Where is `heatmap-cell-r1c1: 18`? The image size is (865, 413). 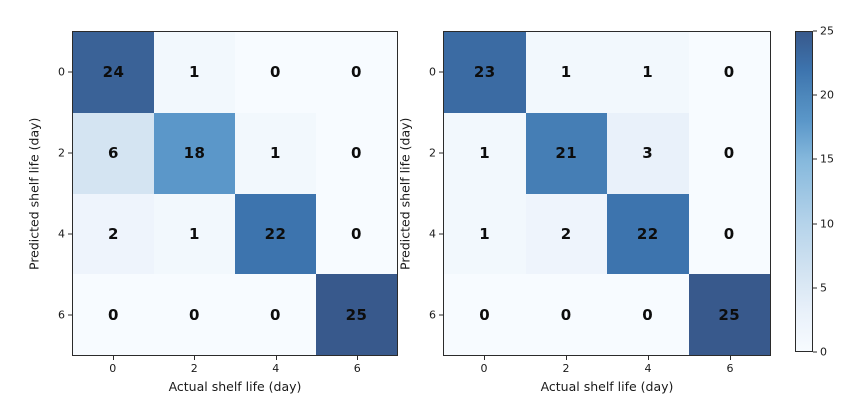
heatmap-cell-r1c1: 18 is located at coordinates (194, 153).